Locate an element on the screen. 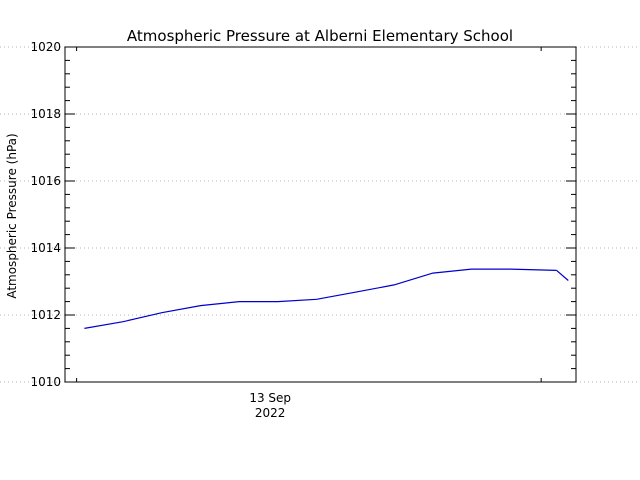  pressure-series-line is located at coordinates (320, 298).